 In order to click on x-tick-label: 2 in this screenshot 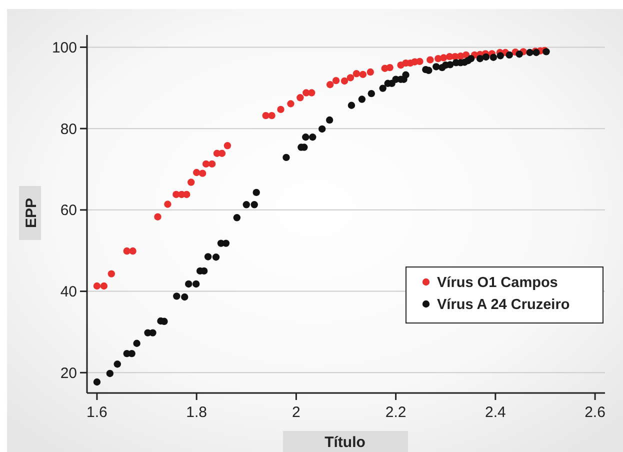, I will do `click(296, 412)`.